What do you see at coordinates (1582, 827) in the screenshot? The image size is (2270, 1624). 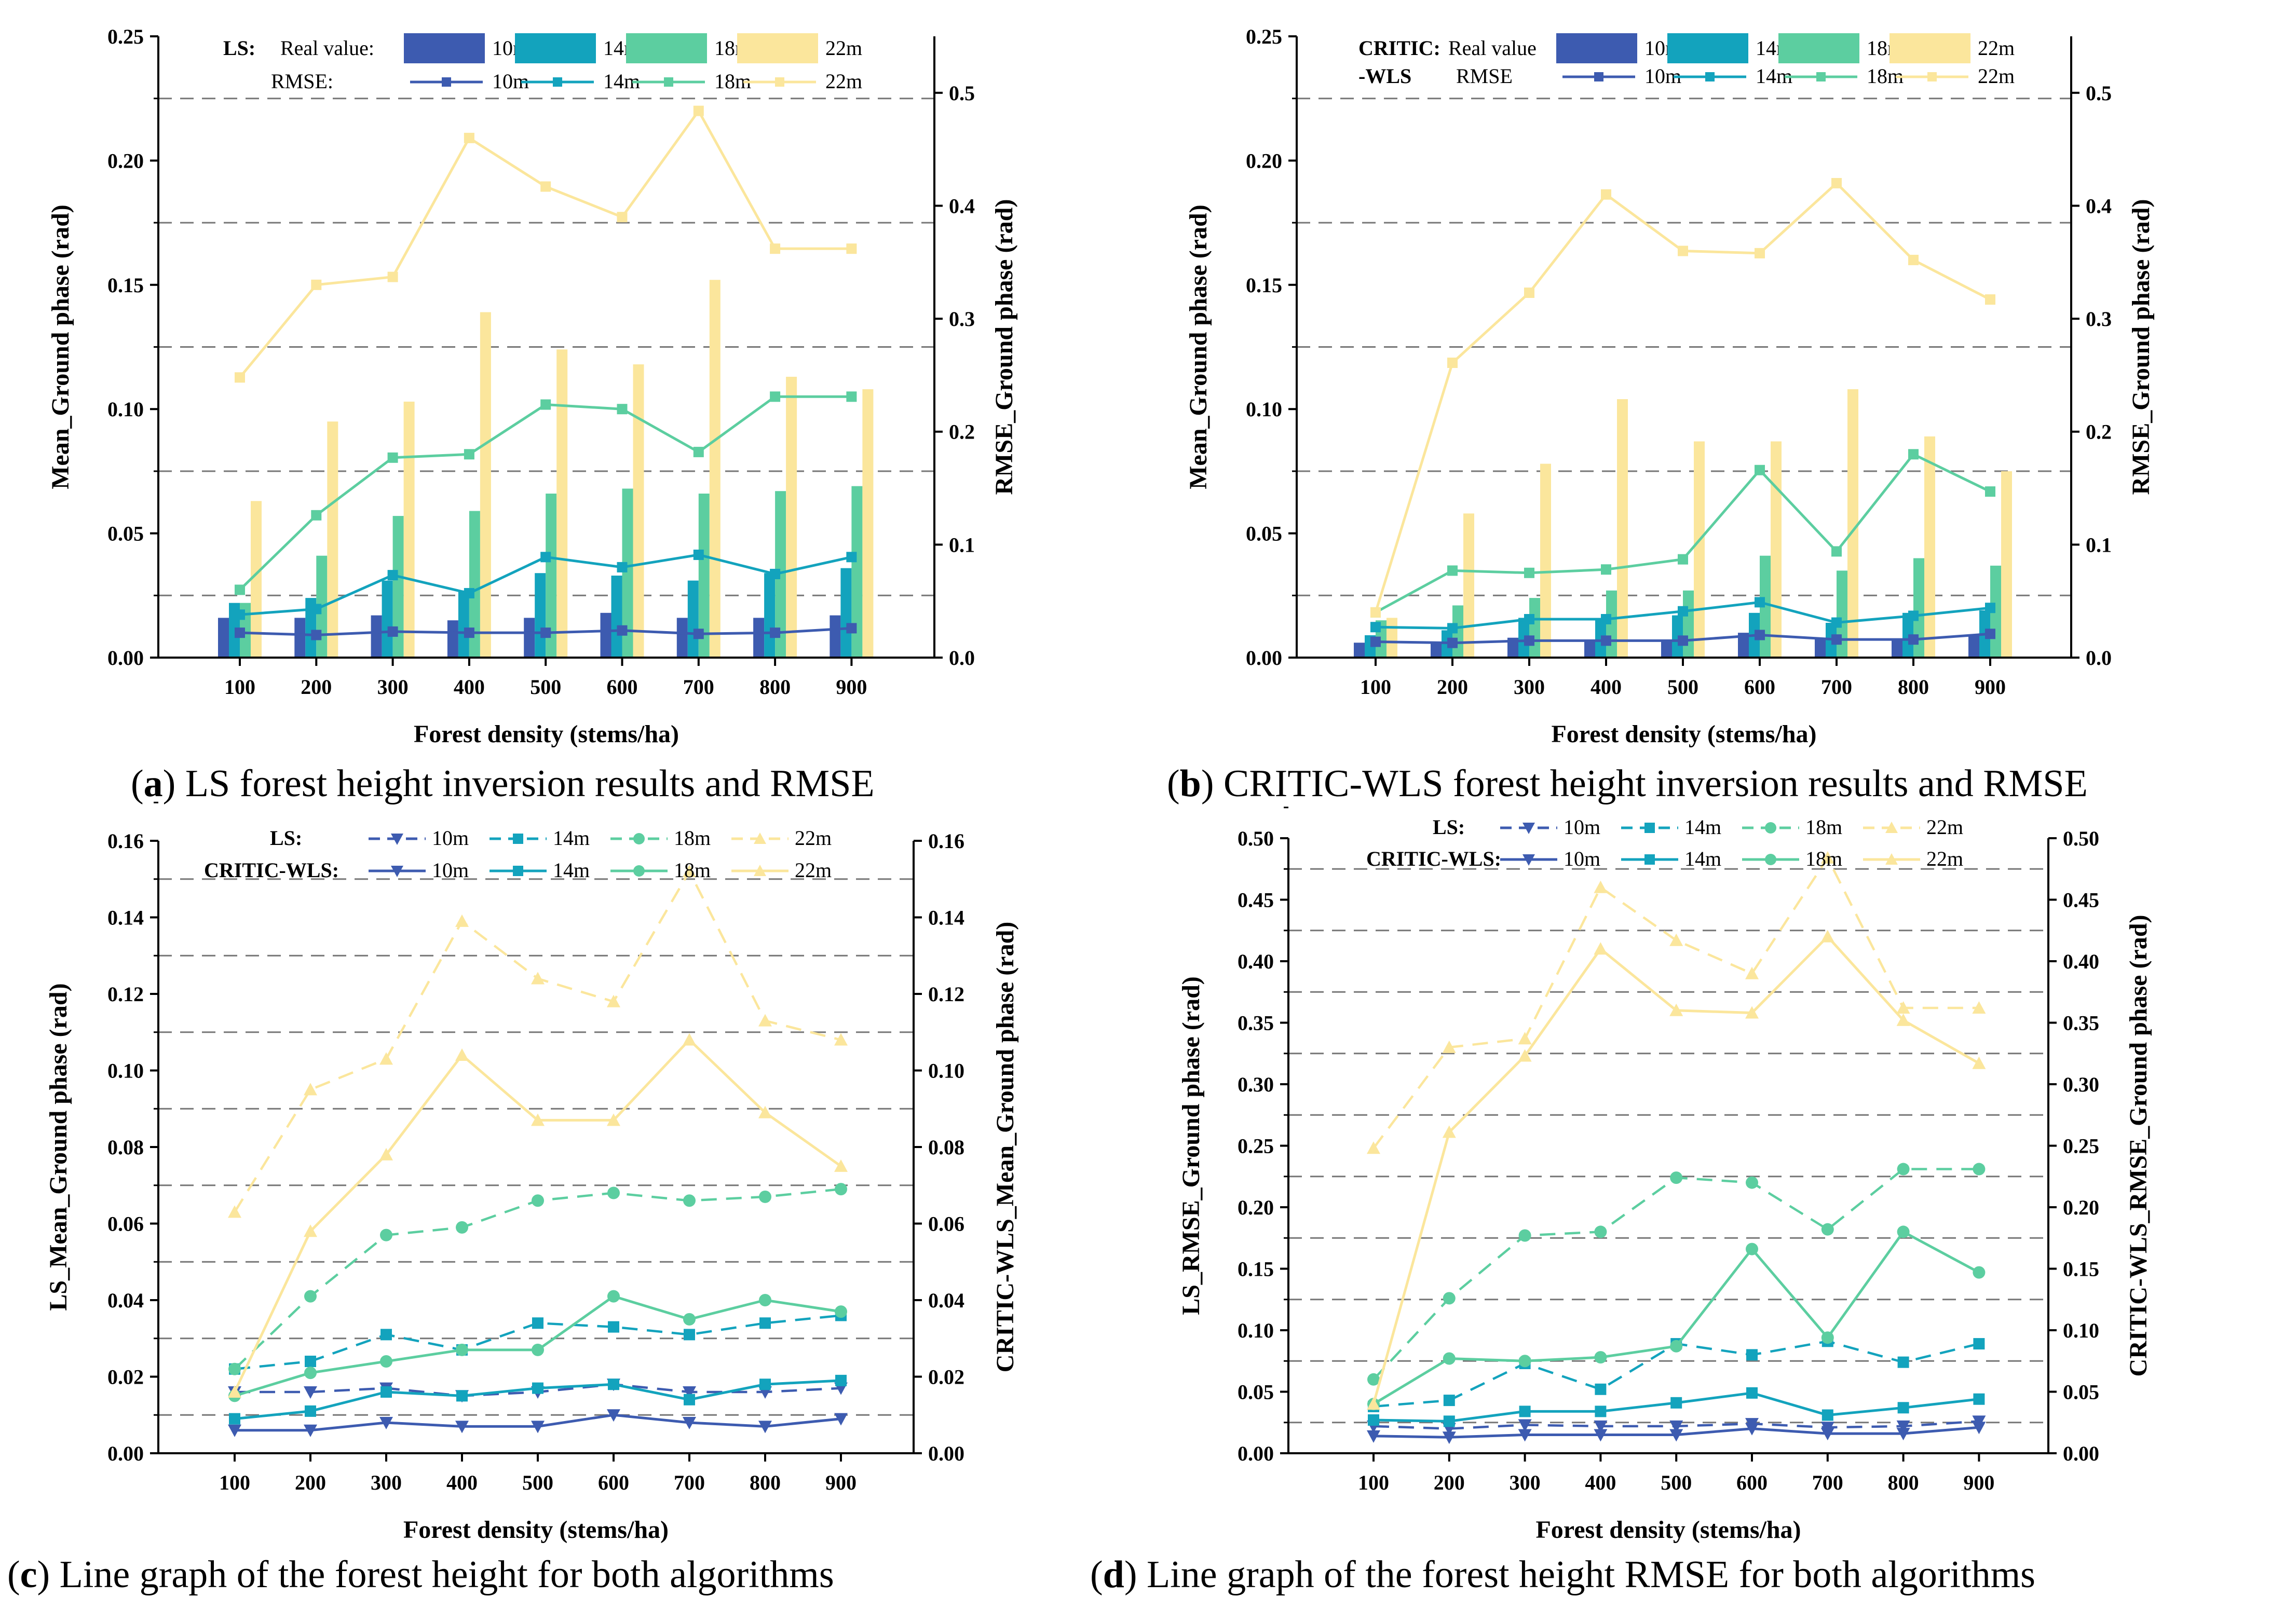 I see `legend-name-ls-10m: 10m` at bounding box center [1582, 827].